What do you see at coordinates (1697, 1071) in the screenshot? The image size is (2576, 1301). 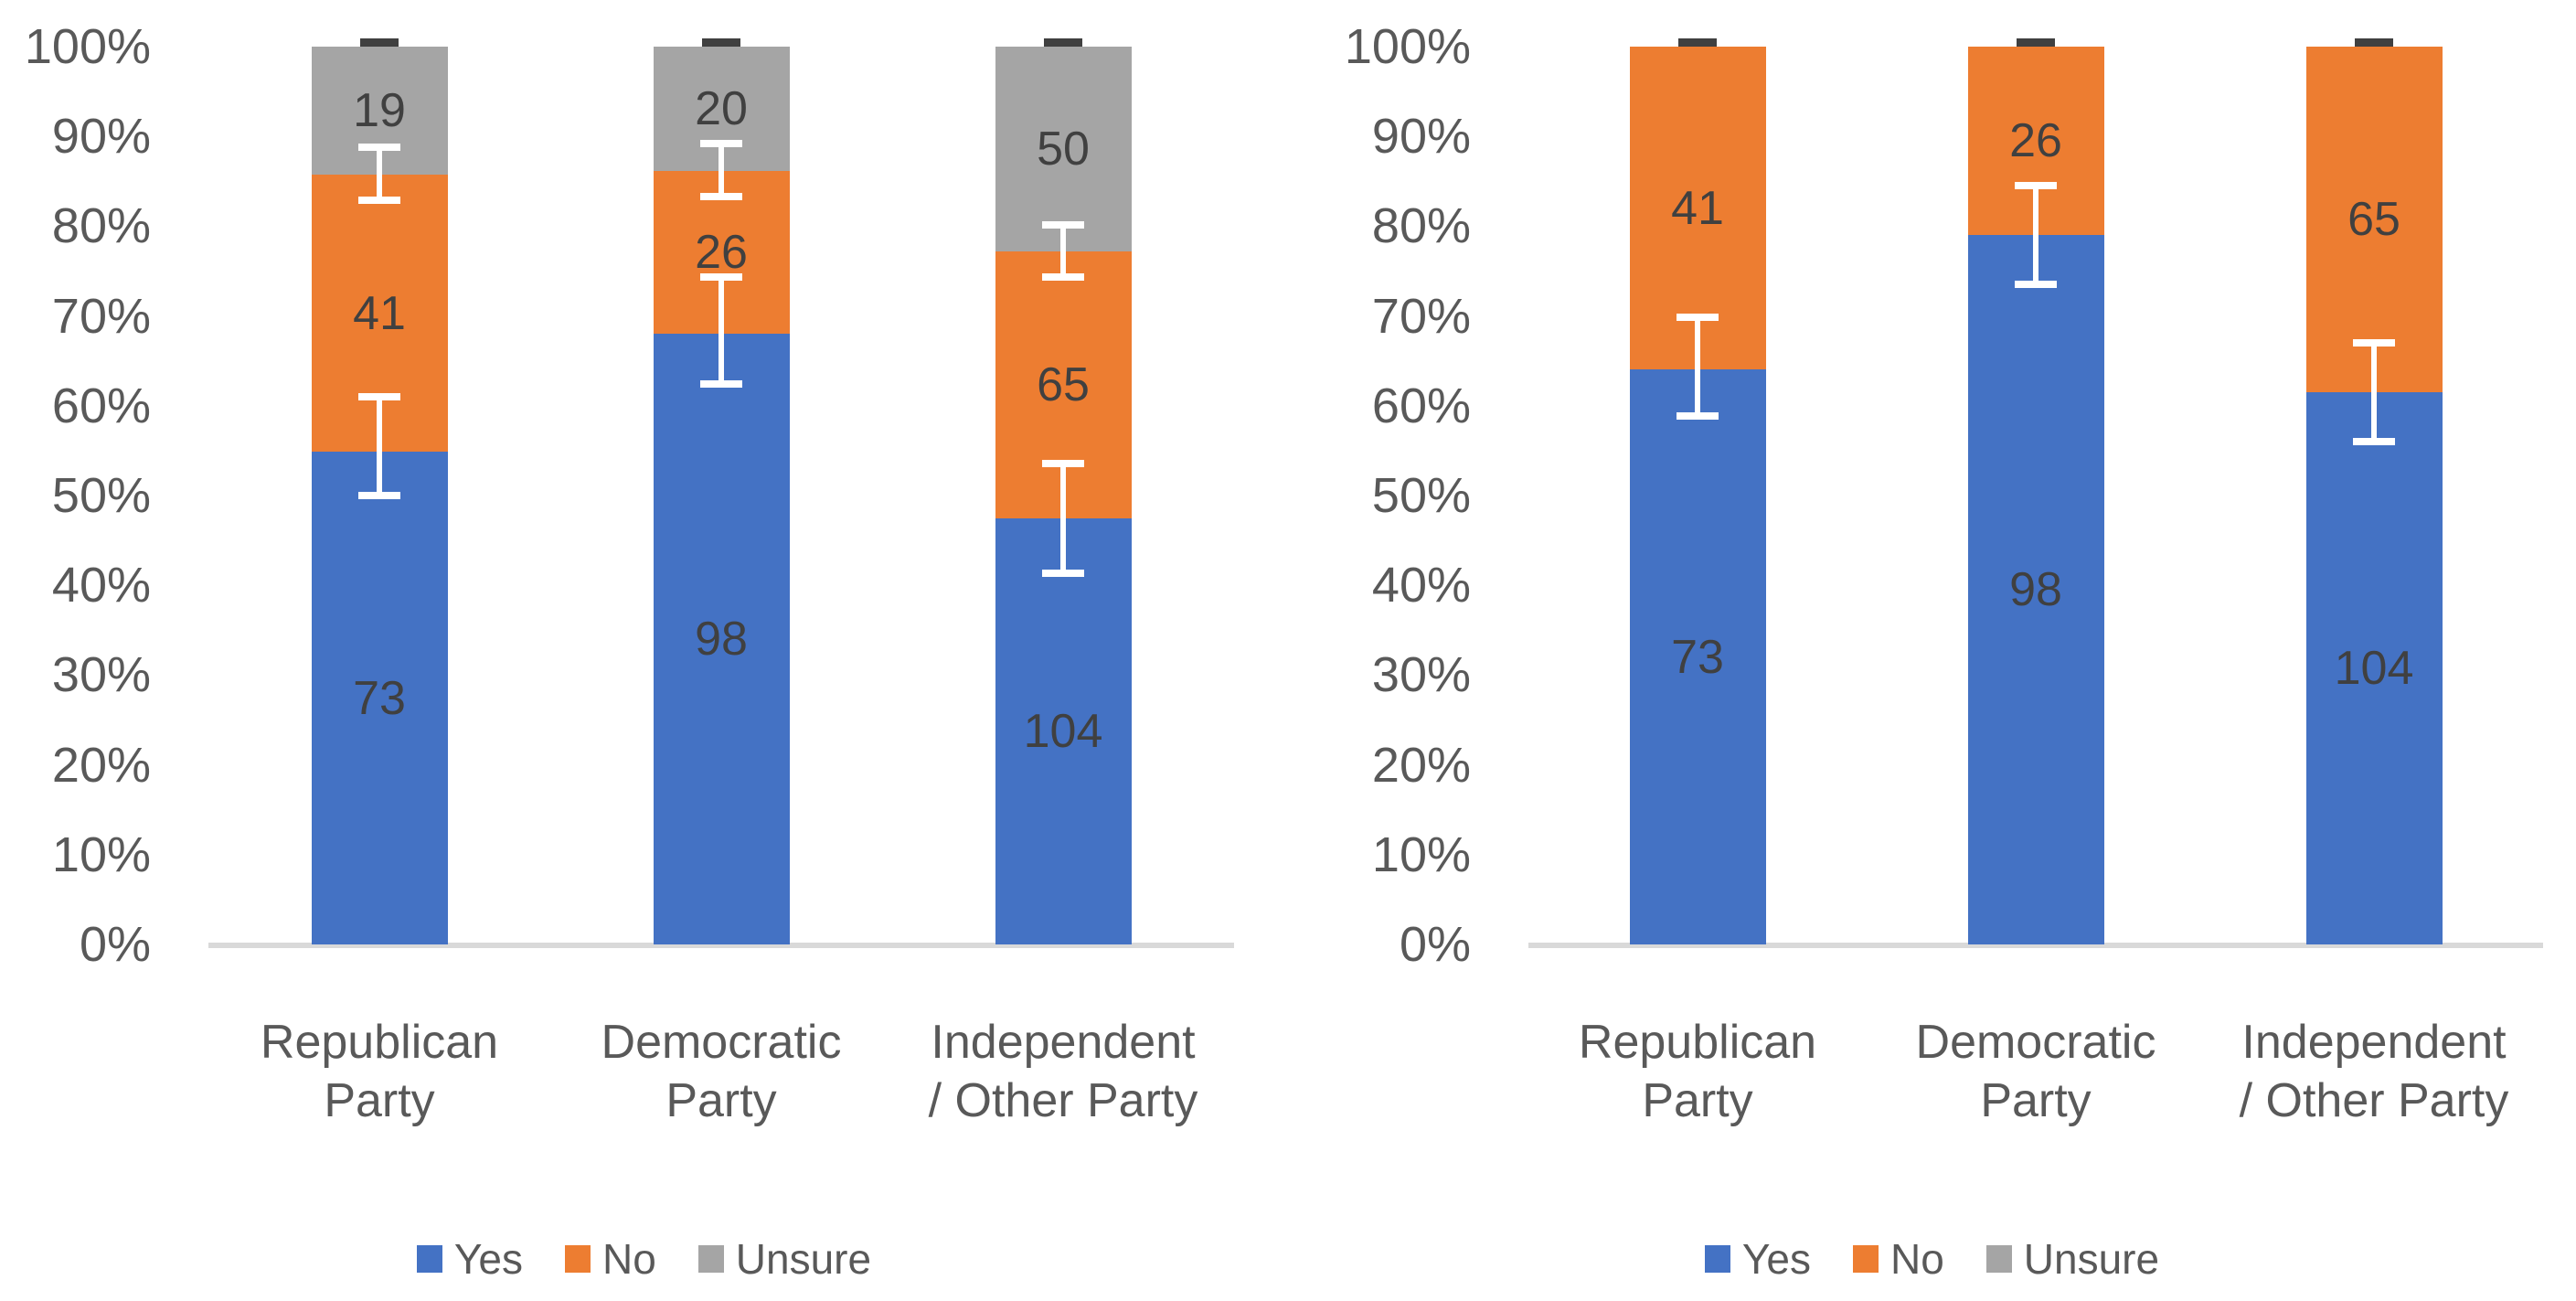 I see `category-label: Republican Party` at bounding box center [1697, 1071].